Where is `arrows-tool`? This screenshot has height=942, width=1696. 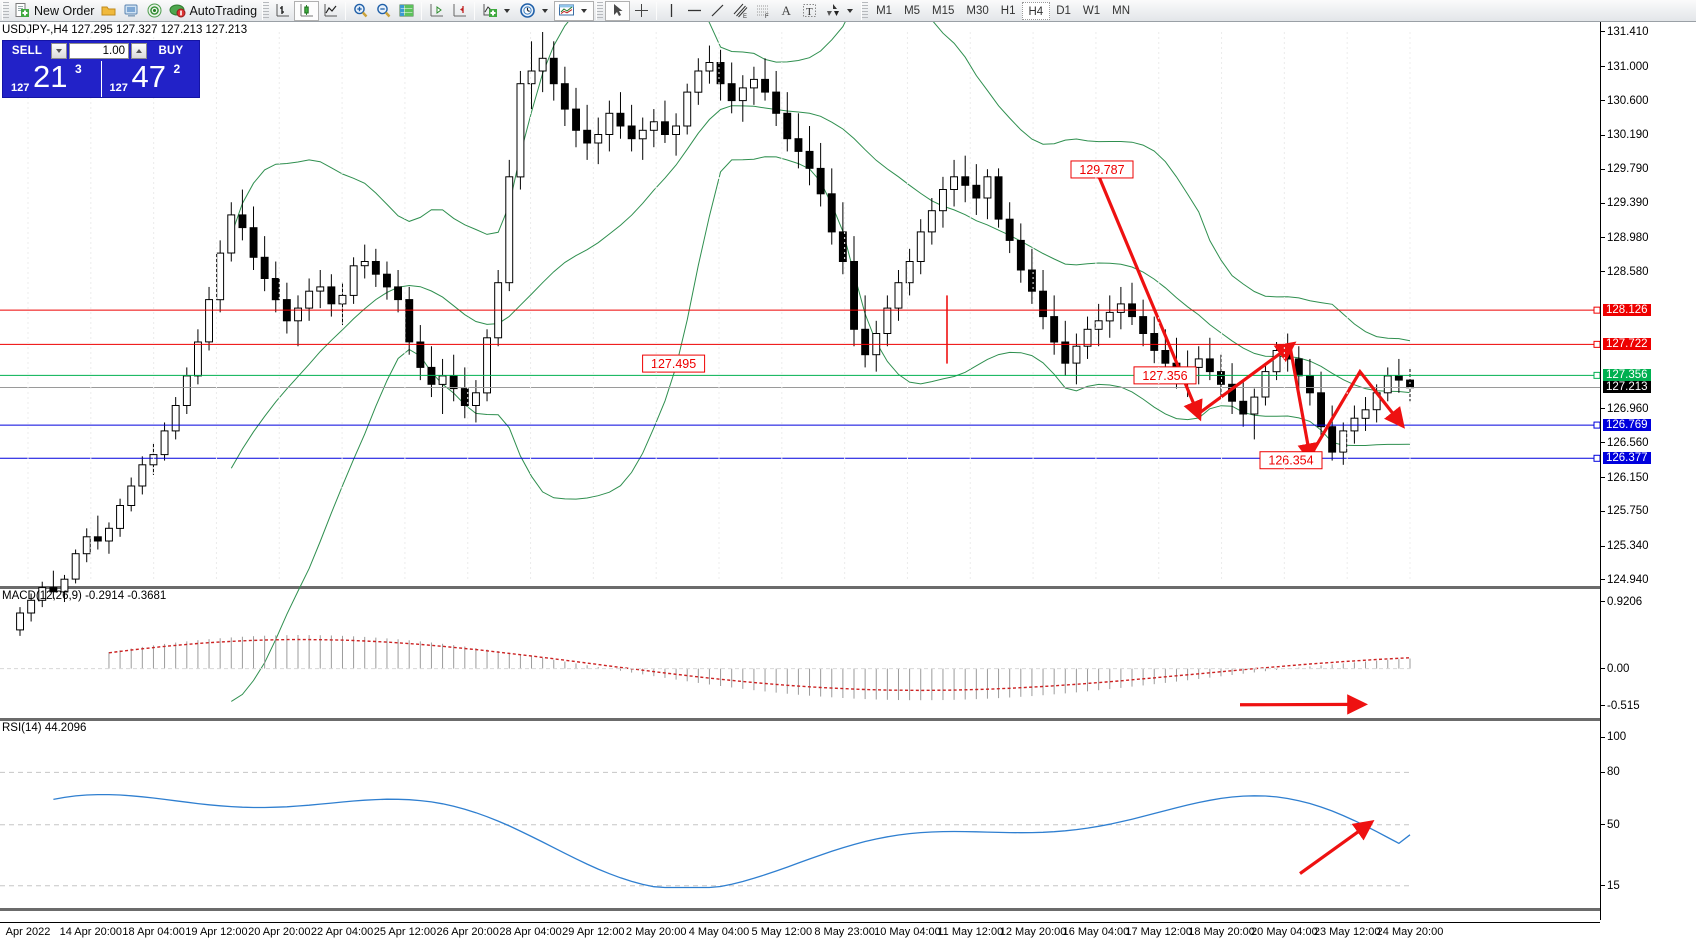 arrows-tool is located at coordinates (840, 11).